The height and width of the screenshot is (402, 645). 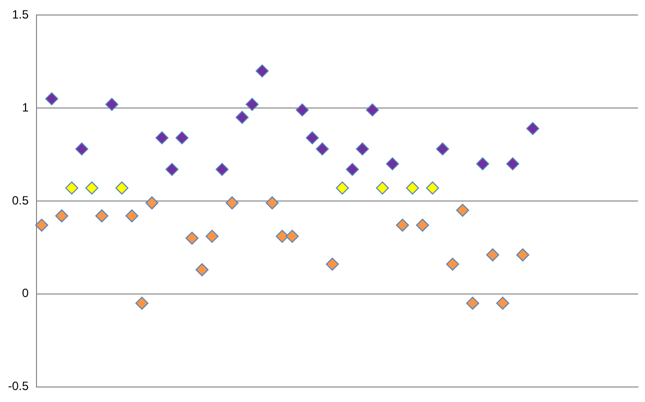 I want to click on y-tick-label: 1.5, so click(x=20, y=15).